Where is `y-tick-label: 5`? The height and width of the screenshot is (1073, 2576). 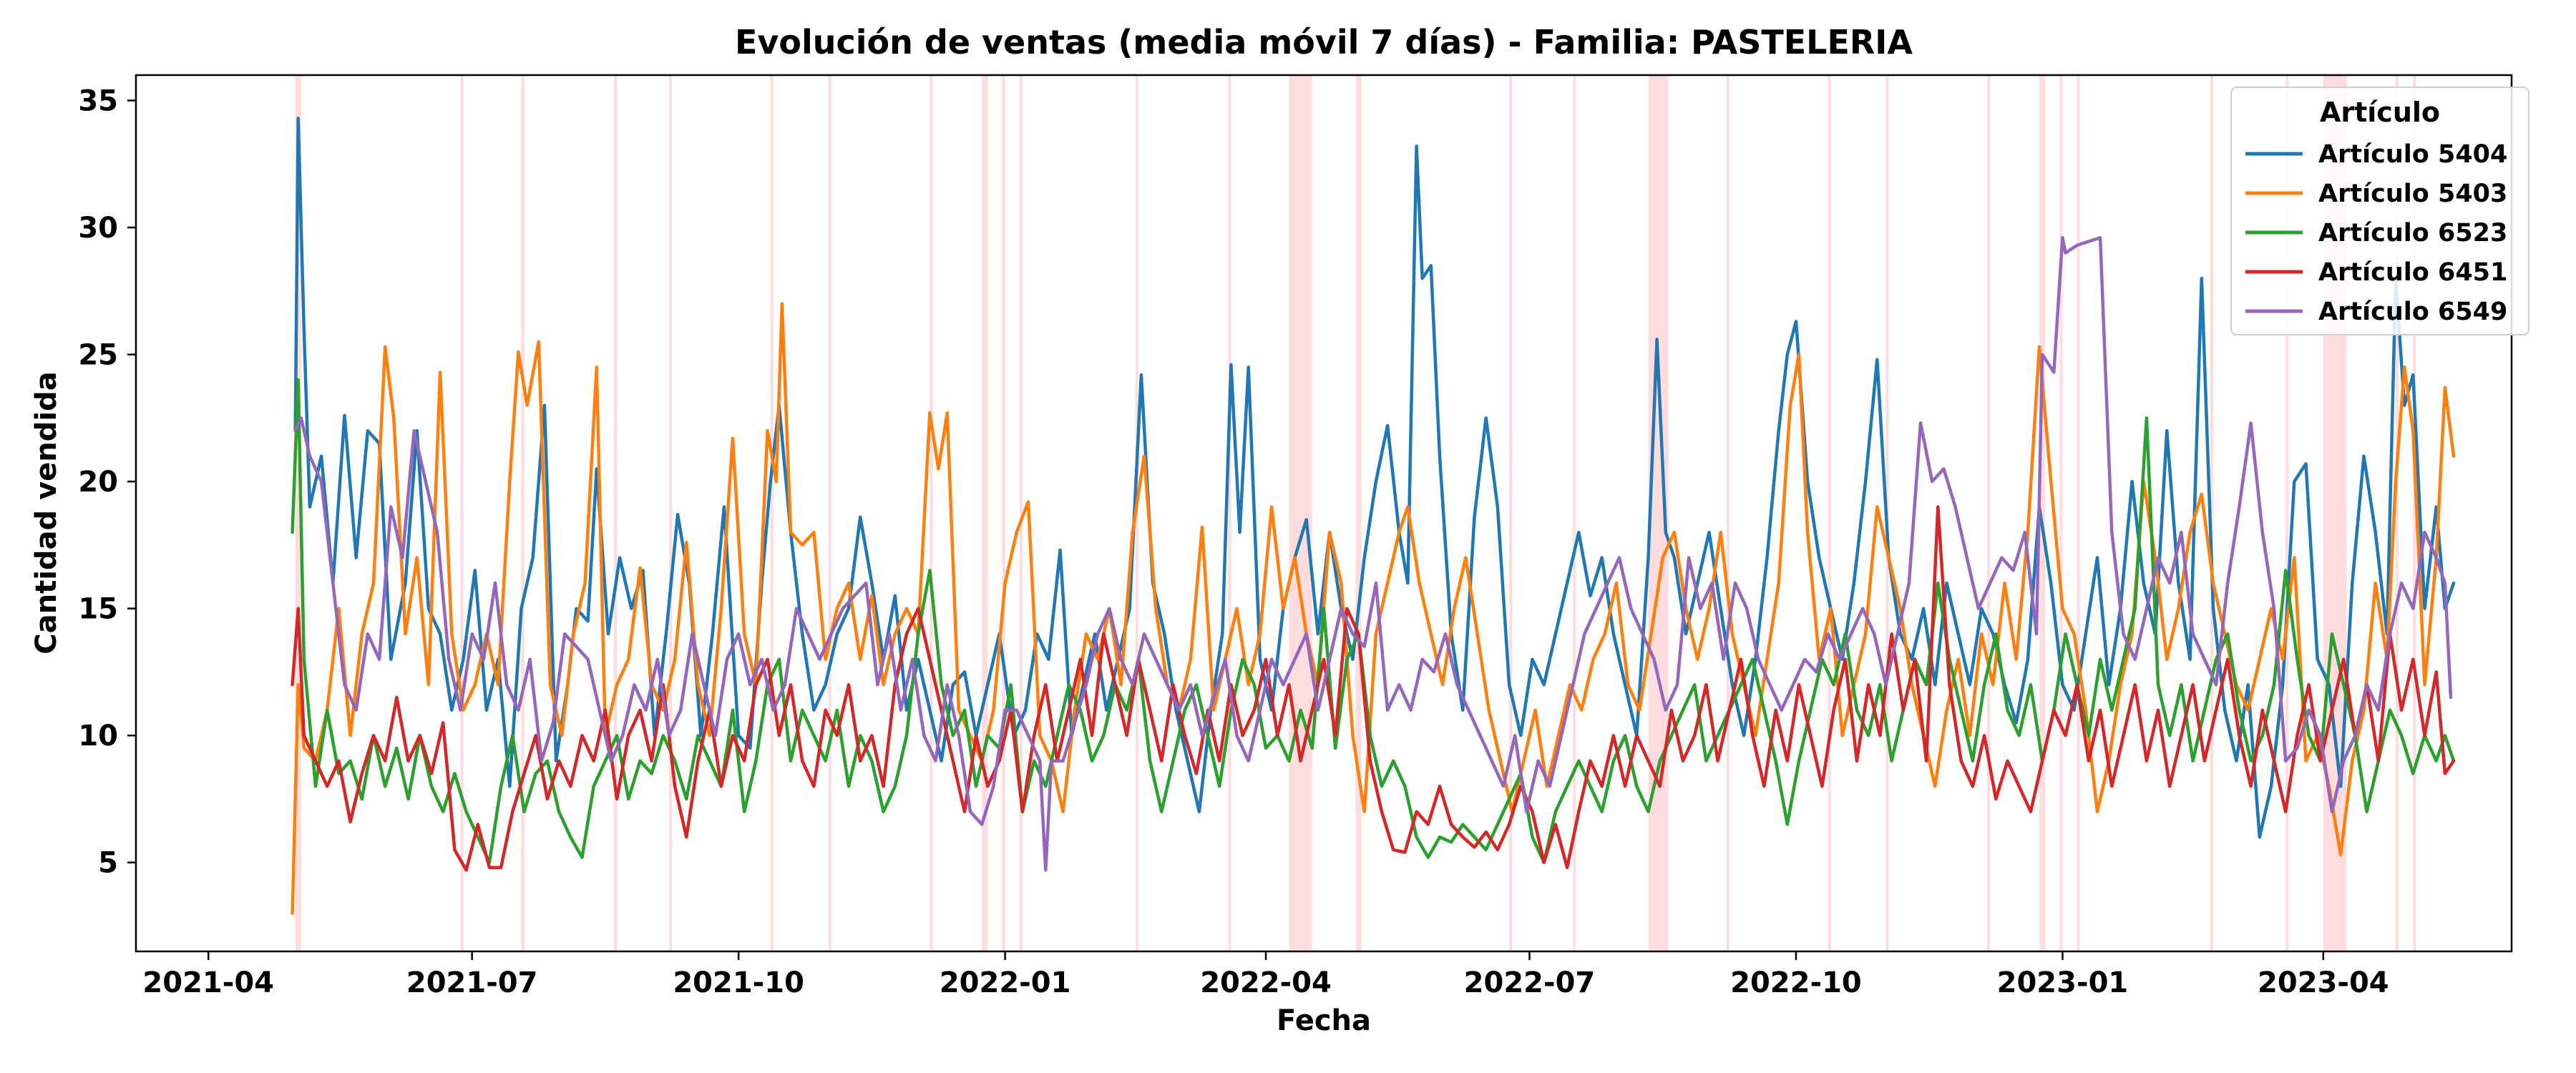
y-tick-label: 5 is located at coordinates (108, 863).